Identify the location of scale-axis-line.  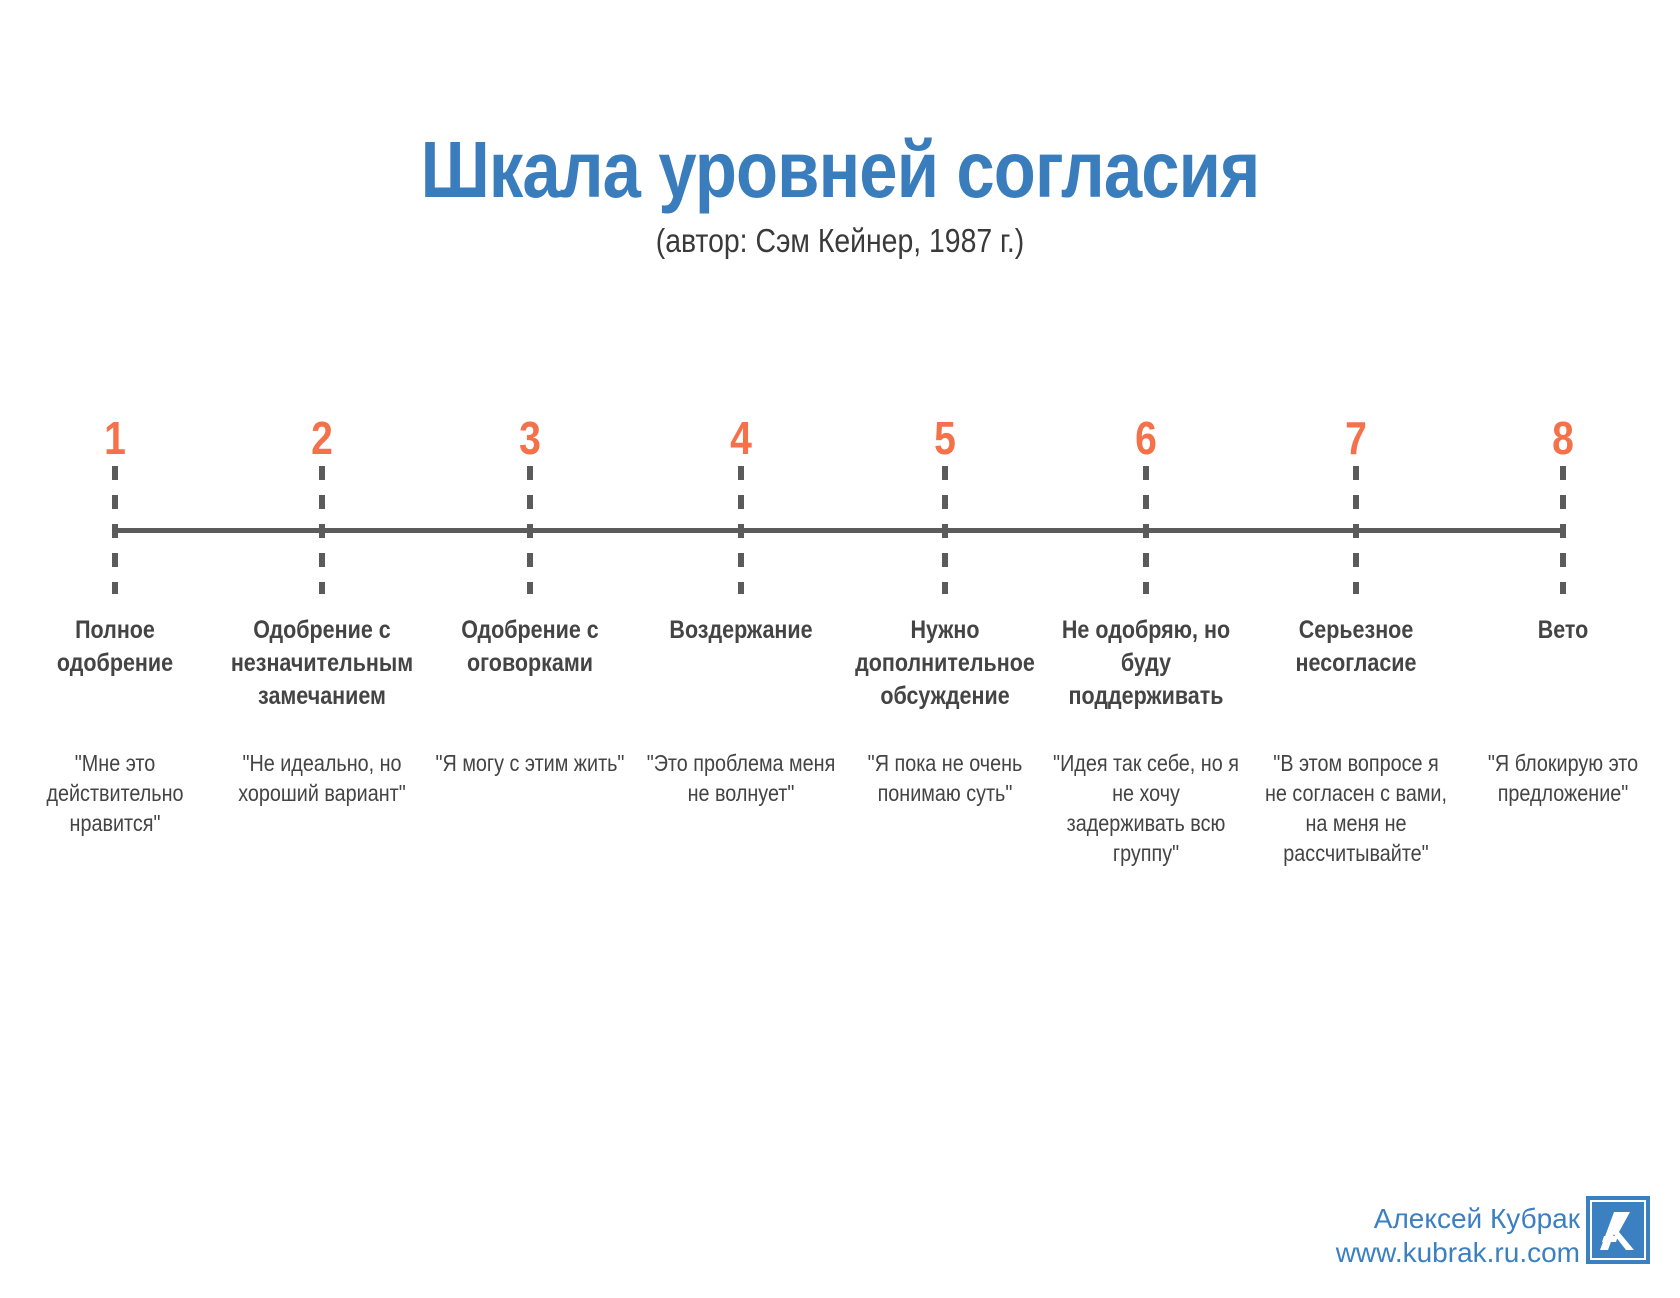
(839, 530).